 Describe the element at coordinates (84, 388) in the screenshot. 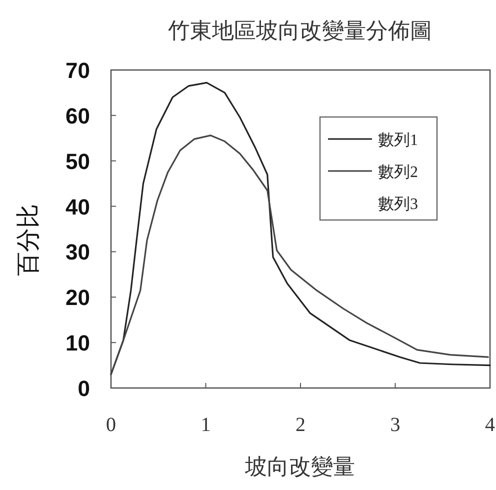

I see `y-tick-label: 0` at that location.